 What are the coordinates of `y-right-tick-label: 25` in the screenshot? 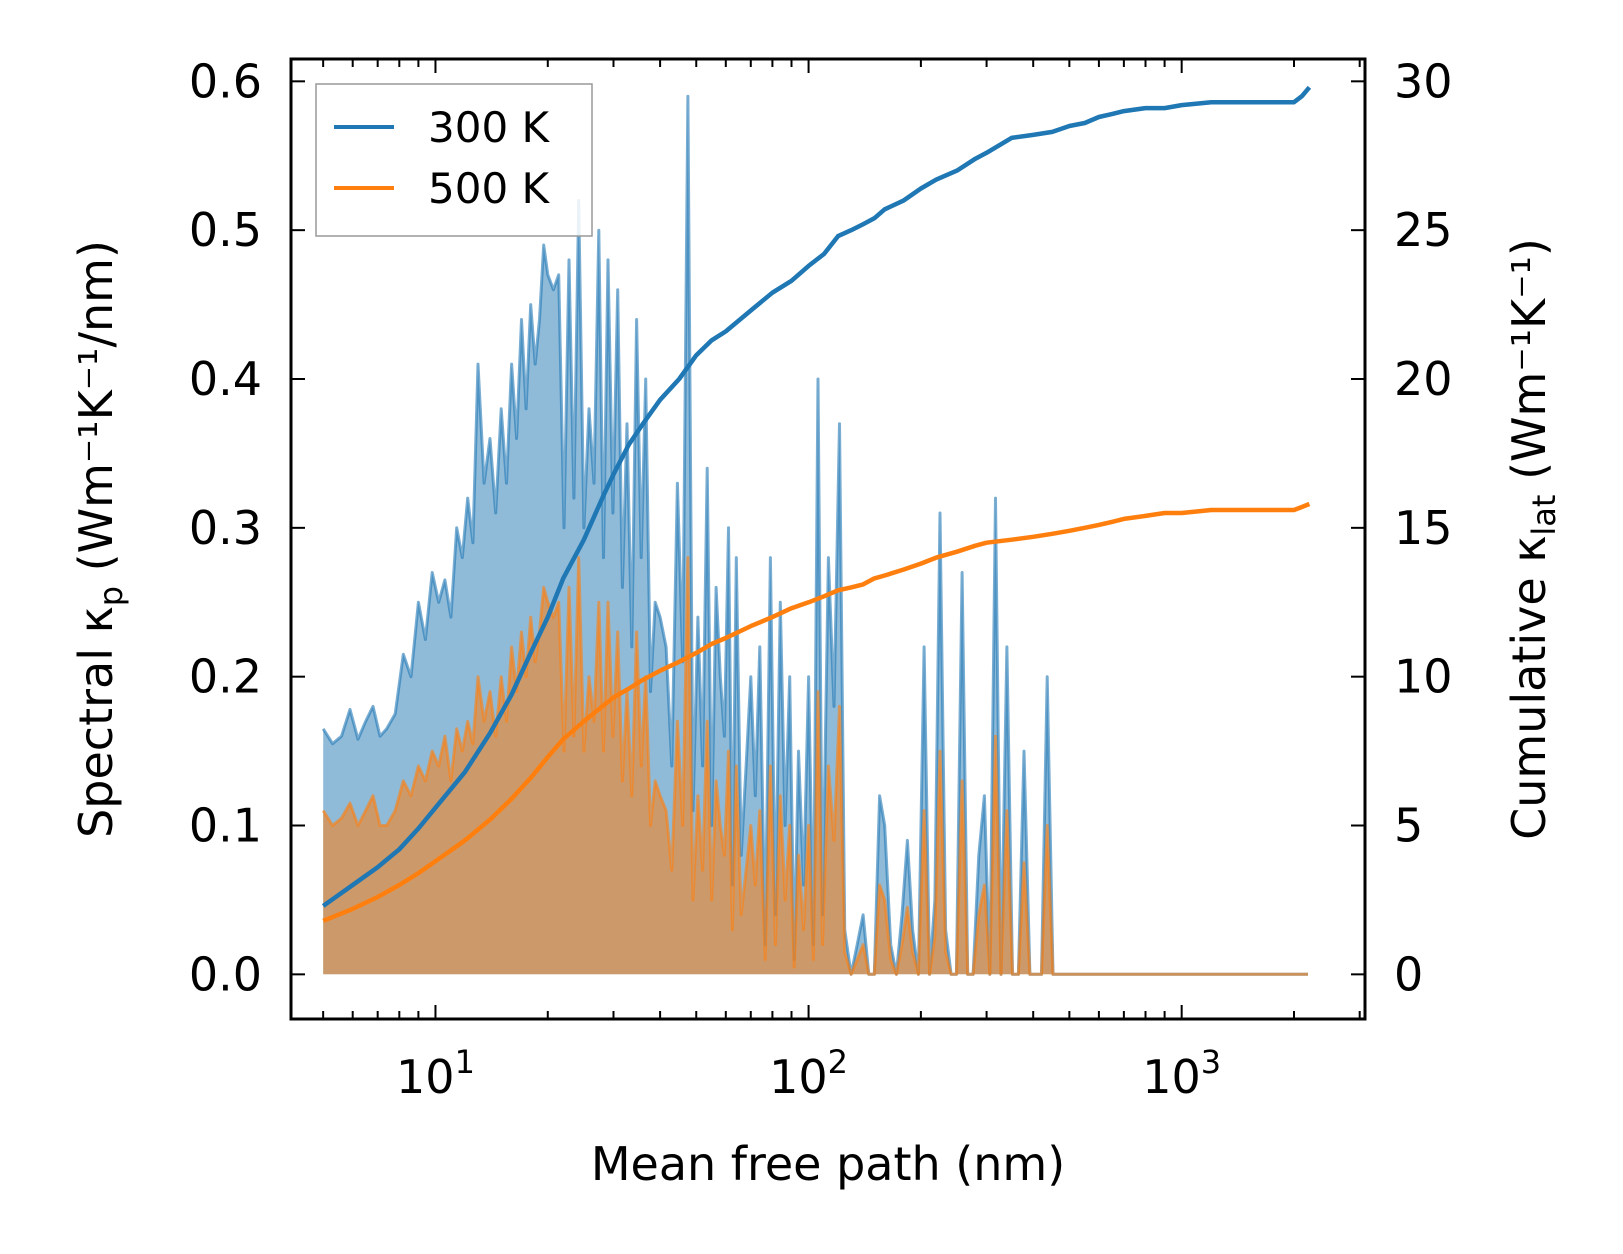 It's located at (1423, 230).